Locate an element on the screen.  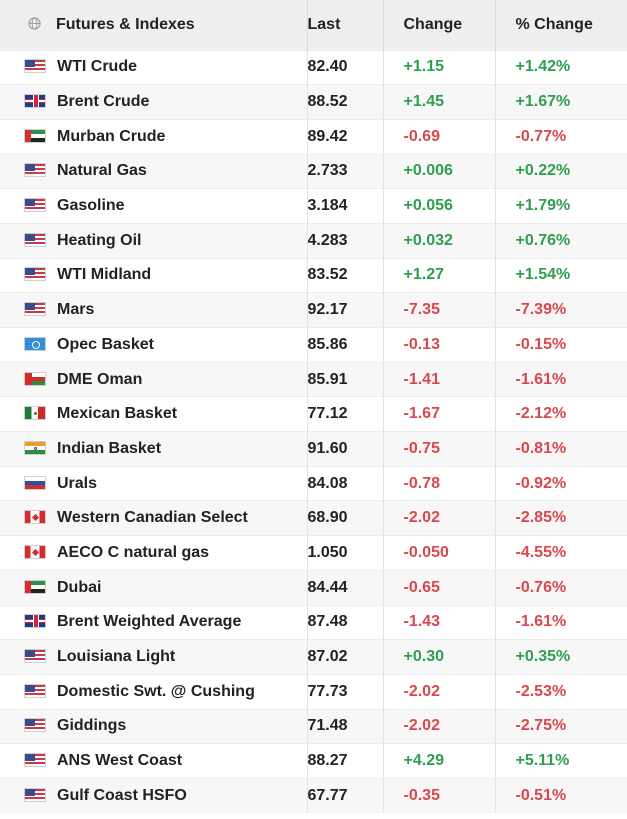
column-header-pct-change: % Change is located at coordinates (554, 24).